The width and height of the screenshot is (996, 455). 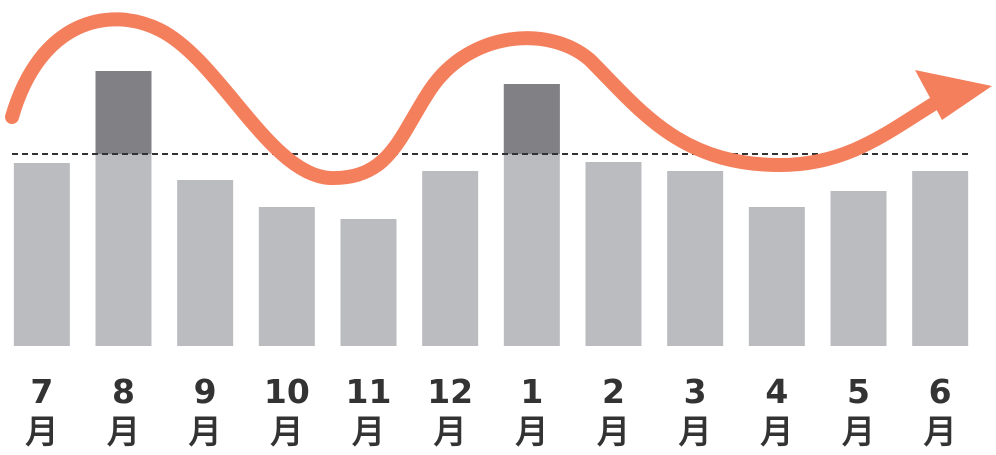 What do you see at coordinates (450, 411) in the screenshot?
I see `x-tick-label: 12 月` at bounding box center [450, 411].